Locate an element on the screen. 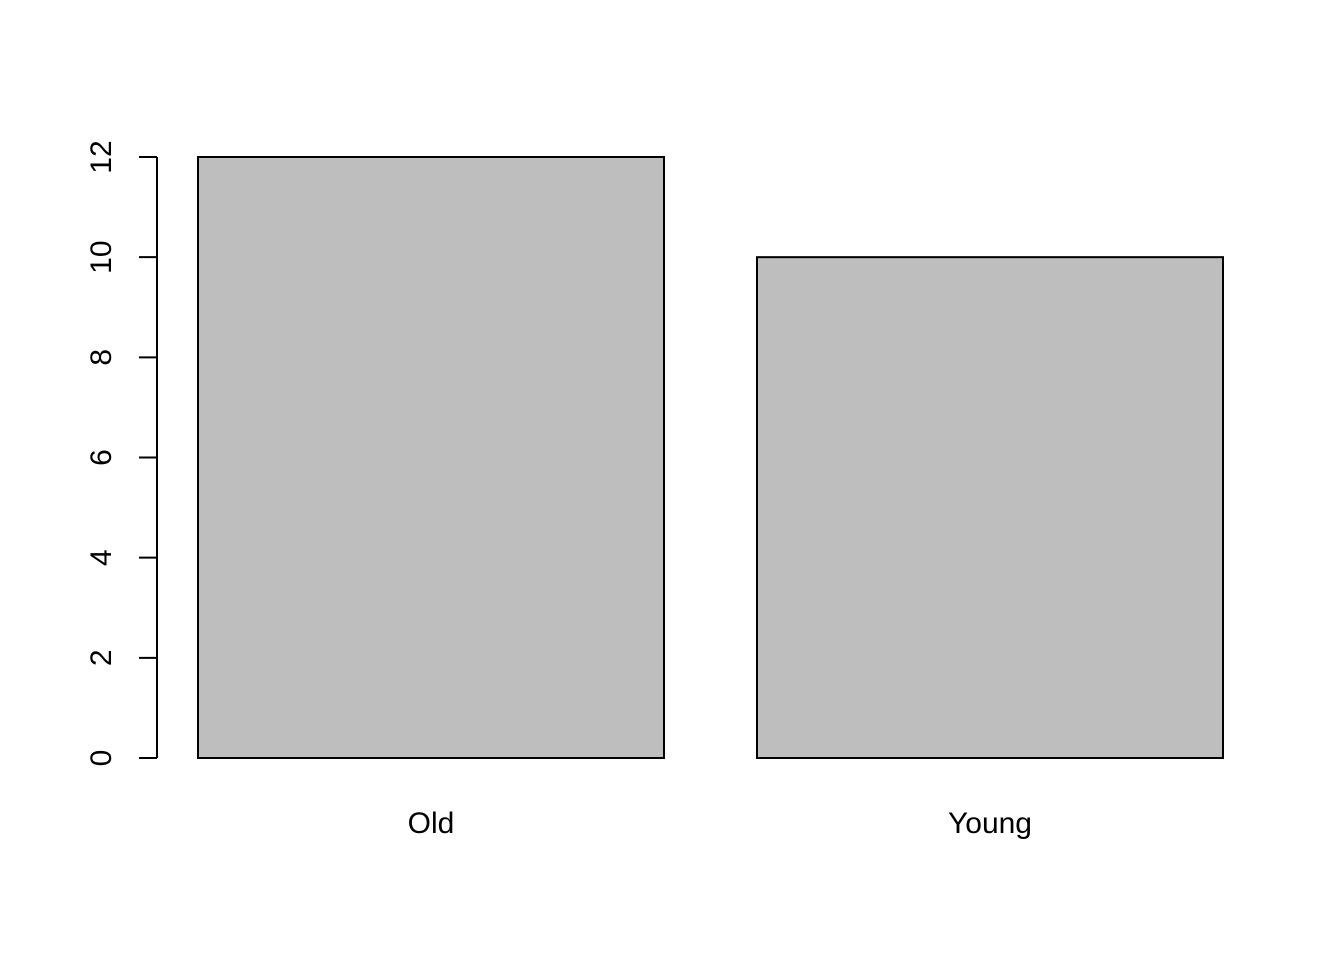 The width and height of the screenshot is (1344, 960). y-tick-label-8: 8 is located at coordinates (101, 357).